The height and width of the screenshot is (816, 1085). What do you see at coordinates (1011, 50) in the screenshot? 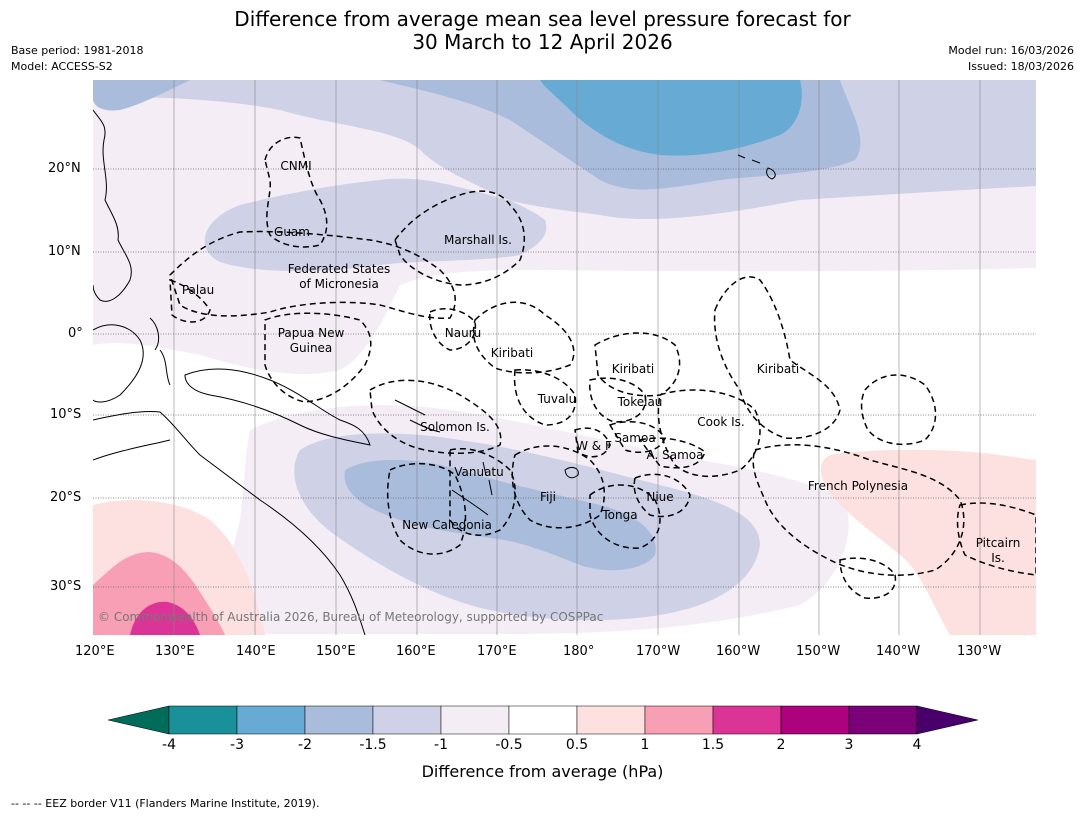
I see `model-run: Model run: 16/03/2026` at bounding box center [1011, 50].